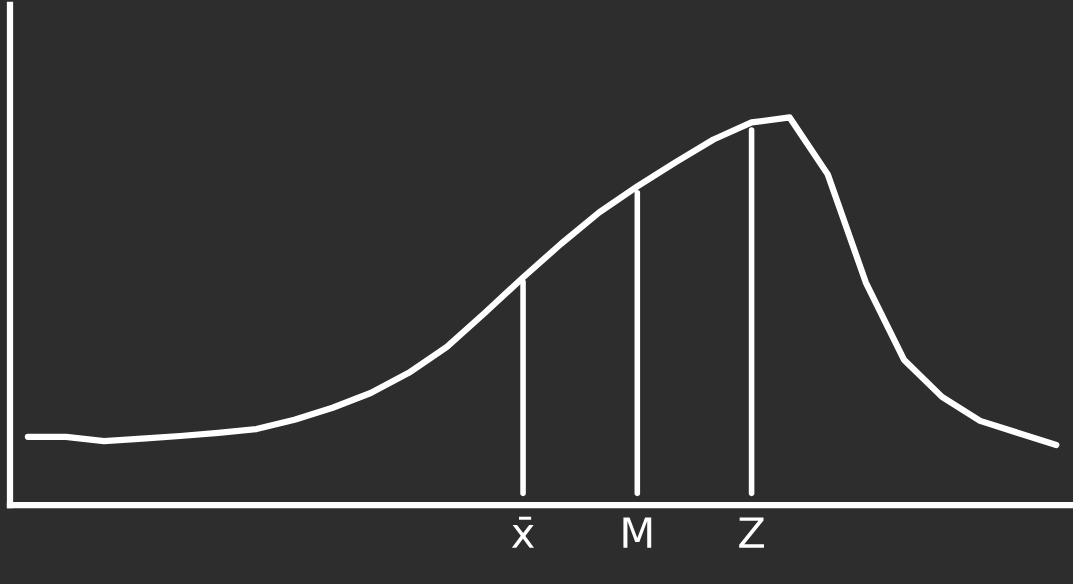 The height and width of the screenshot is (584, 1073). Describe the element at coordinates (751, 532) in the screenshot. I see `x-tick-label: Z` at that location.